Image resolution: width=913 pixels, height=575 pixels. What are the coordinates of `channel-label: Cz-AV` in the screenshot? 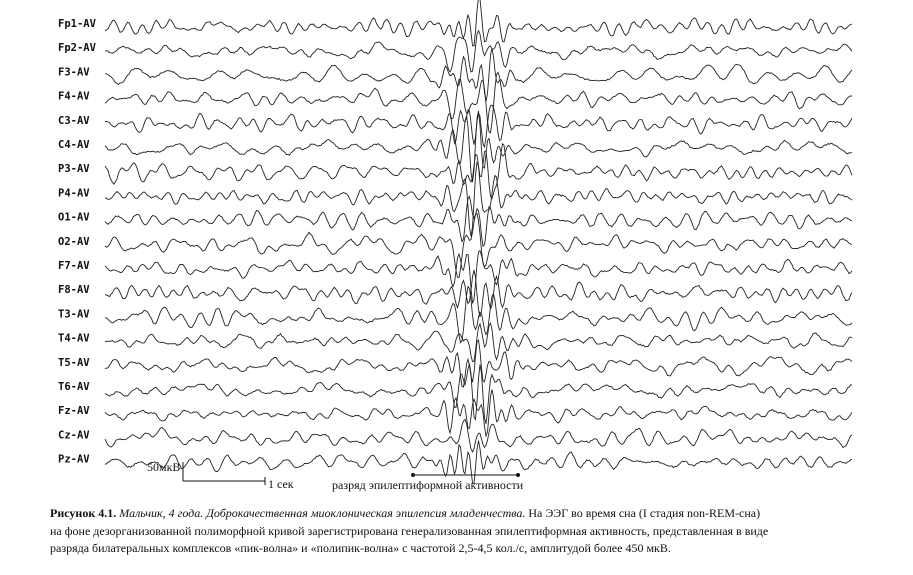 It's located at (74, 435).